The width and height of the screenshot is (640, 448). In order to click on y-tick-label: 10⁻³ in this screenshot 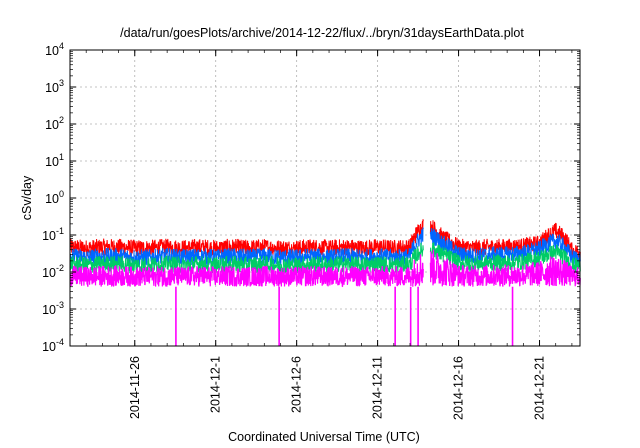, I will do `click(53, 308)`.